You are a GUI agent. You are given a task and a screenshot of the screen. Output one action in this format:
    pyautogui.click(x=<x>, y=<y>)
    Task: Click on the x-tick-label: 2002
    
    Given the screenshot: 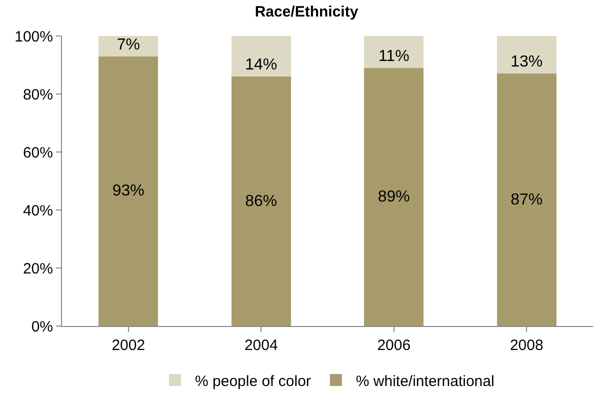 What is the action you would take?
    pyautogui.click(x=129, y=345)
    